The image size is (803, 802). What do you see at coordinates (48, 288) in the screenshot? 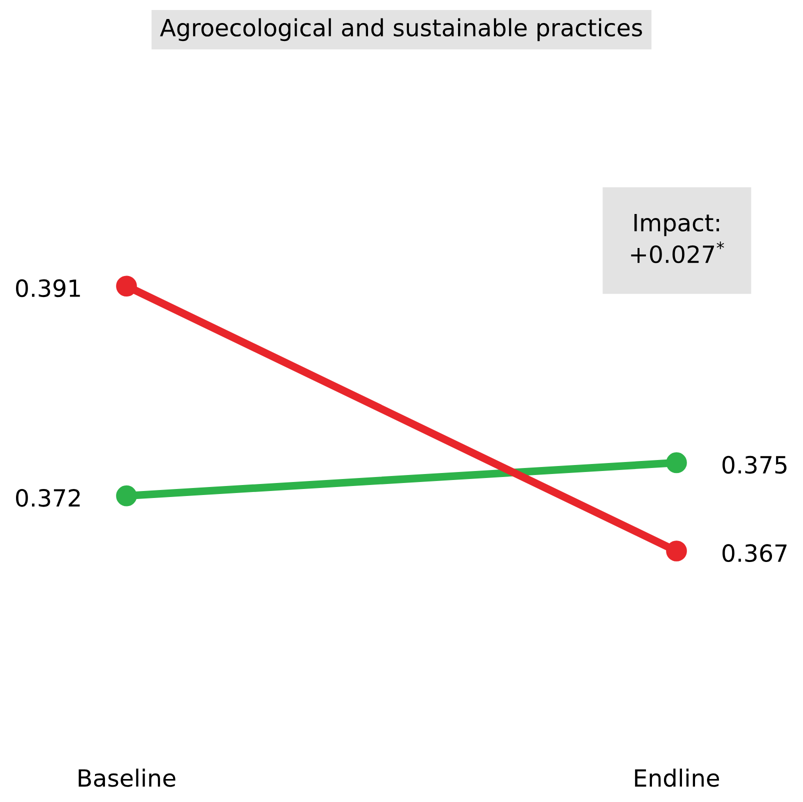
I see `data-label: 0.391` at bounding box center [48, 288].